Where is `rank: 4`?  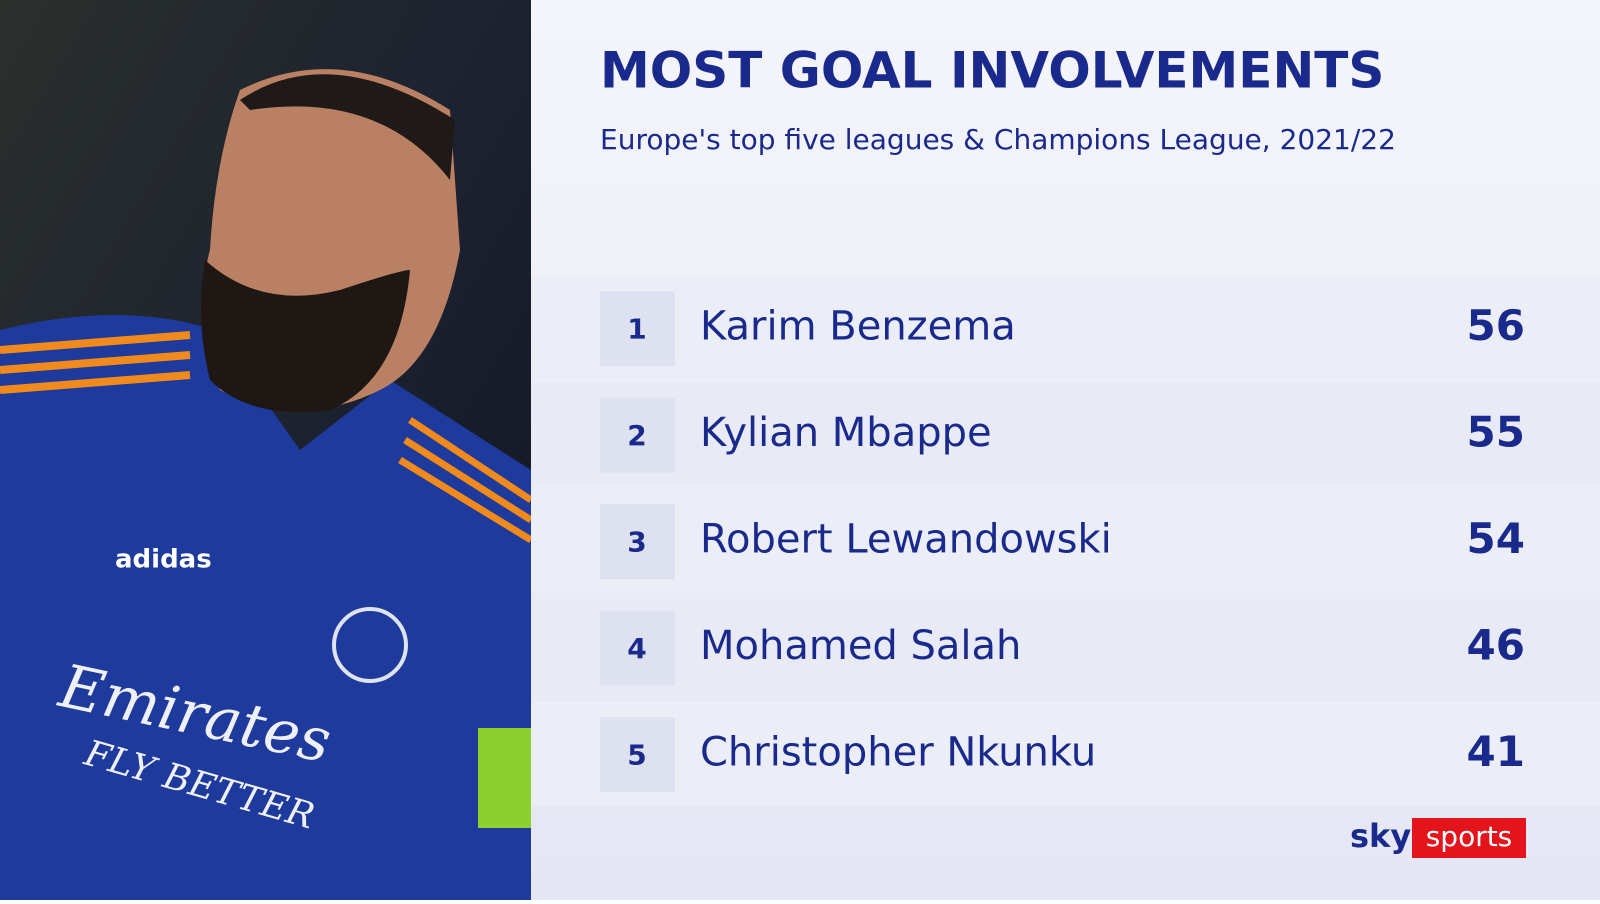 rank: 4 is located at coordinates (636, 648).